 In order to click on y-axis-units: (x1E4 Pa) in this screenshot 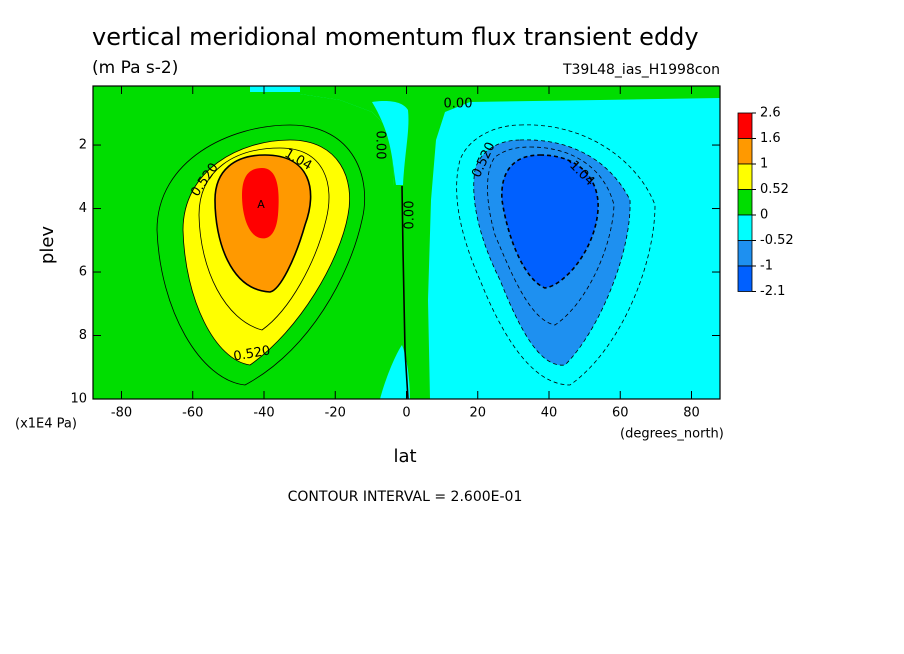, I will do `click(46, 424)`.